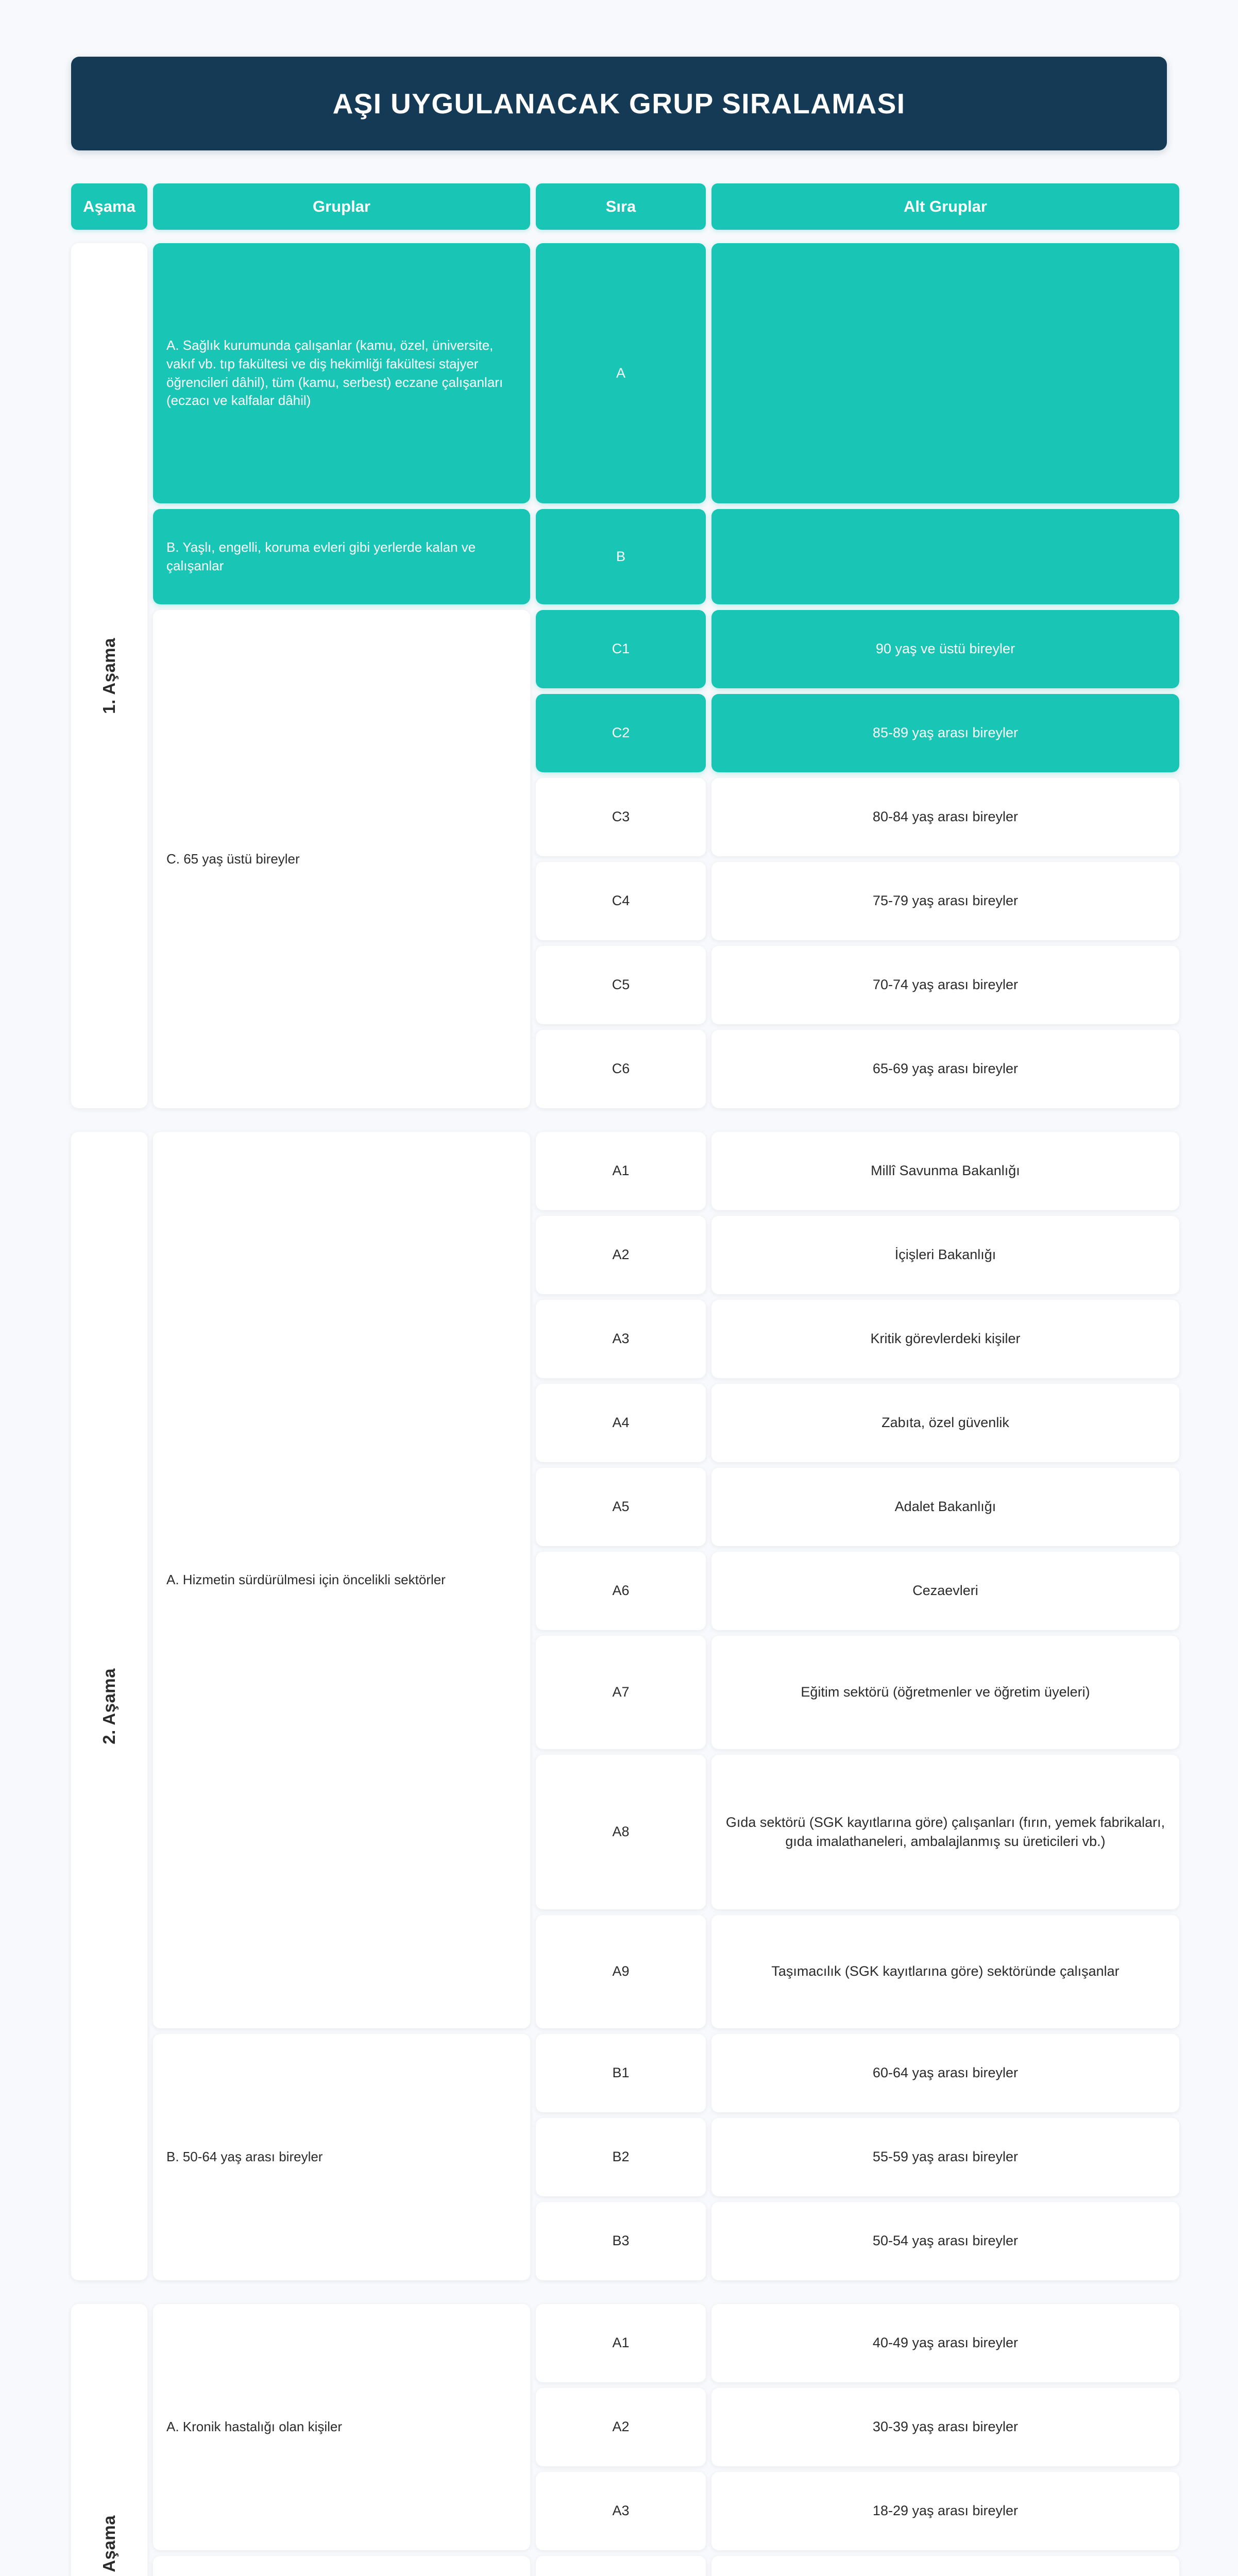 The image size is (1238, 2576). Describe the element at coordinates (945, 1255) in the screenshot. I see `subgroup-cell: İçişleri Bakanlığı` at that location.